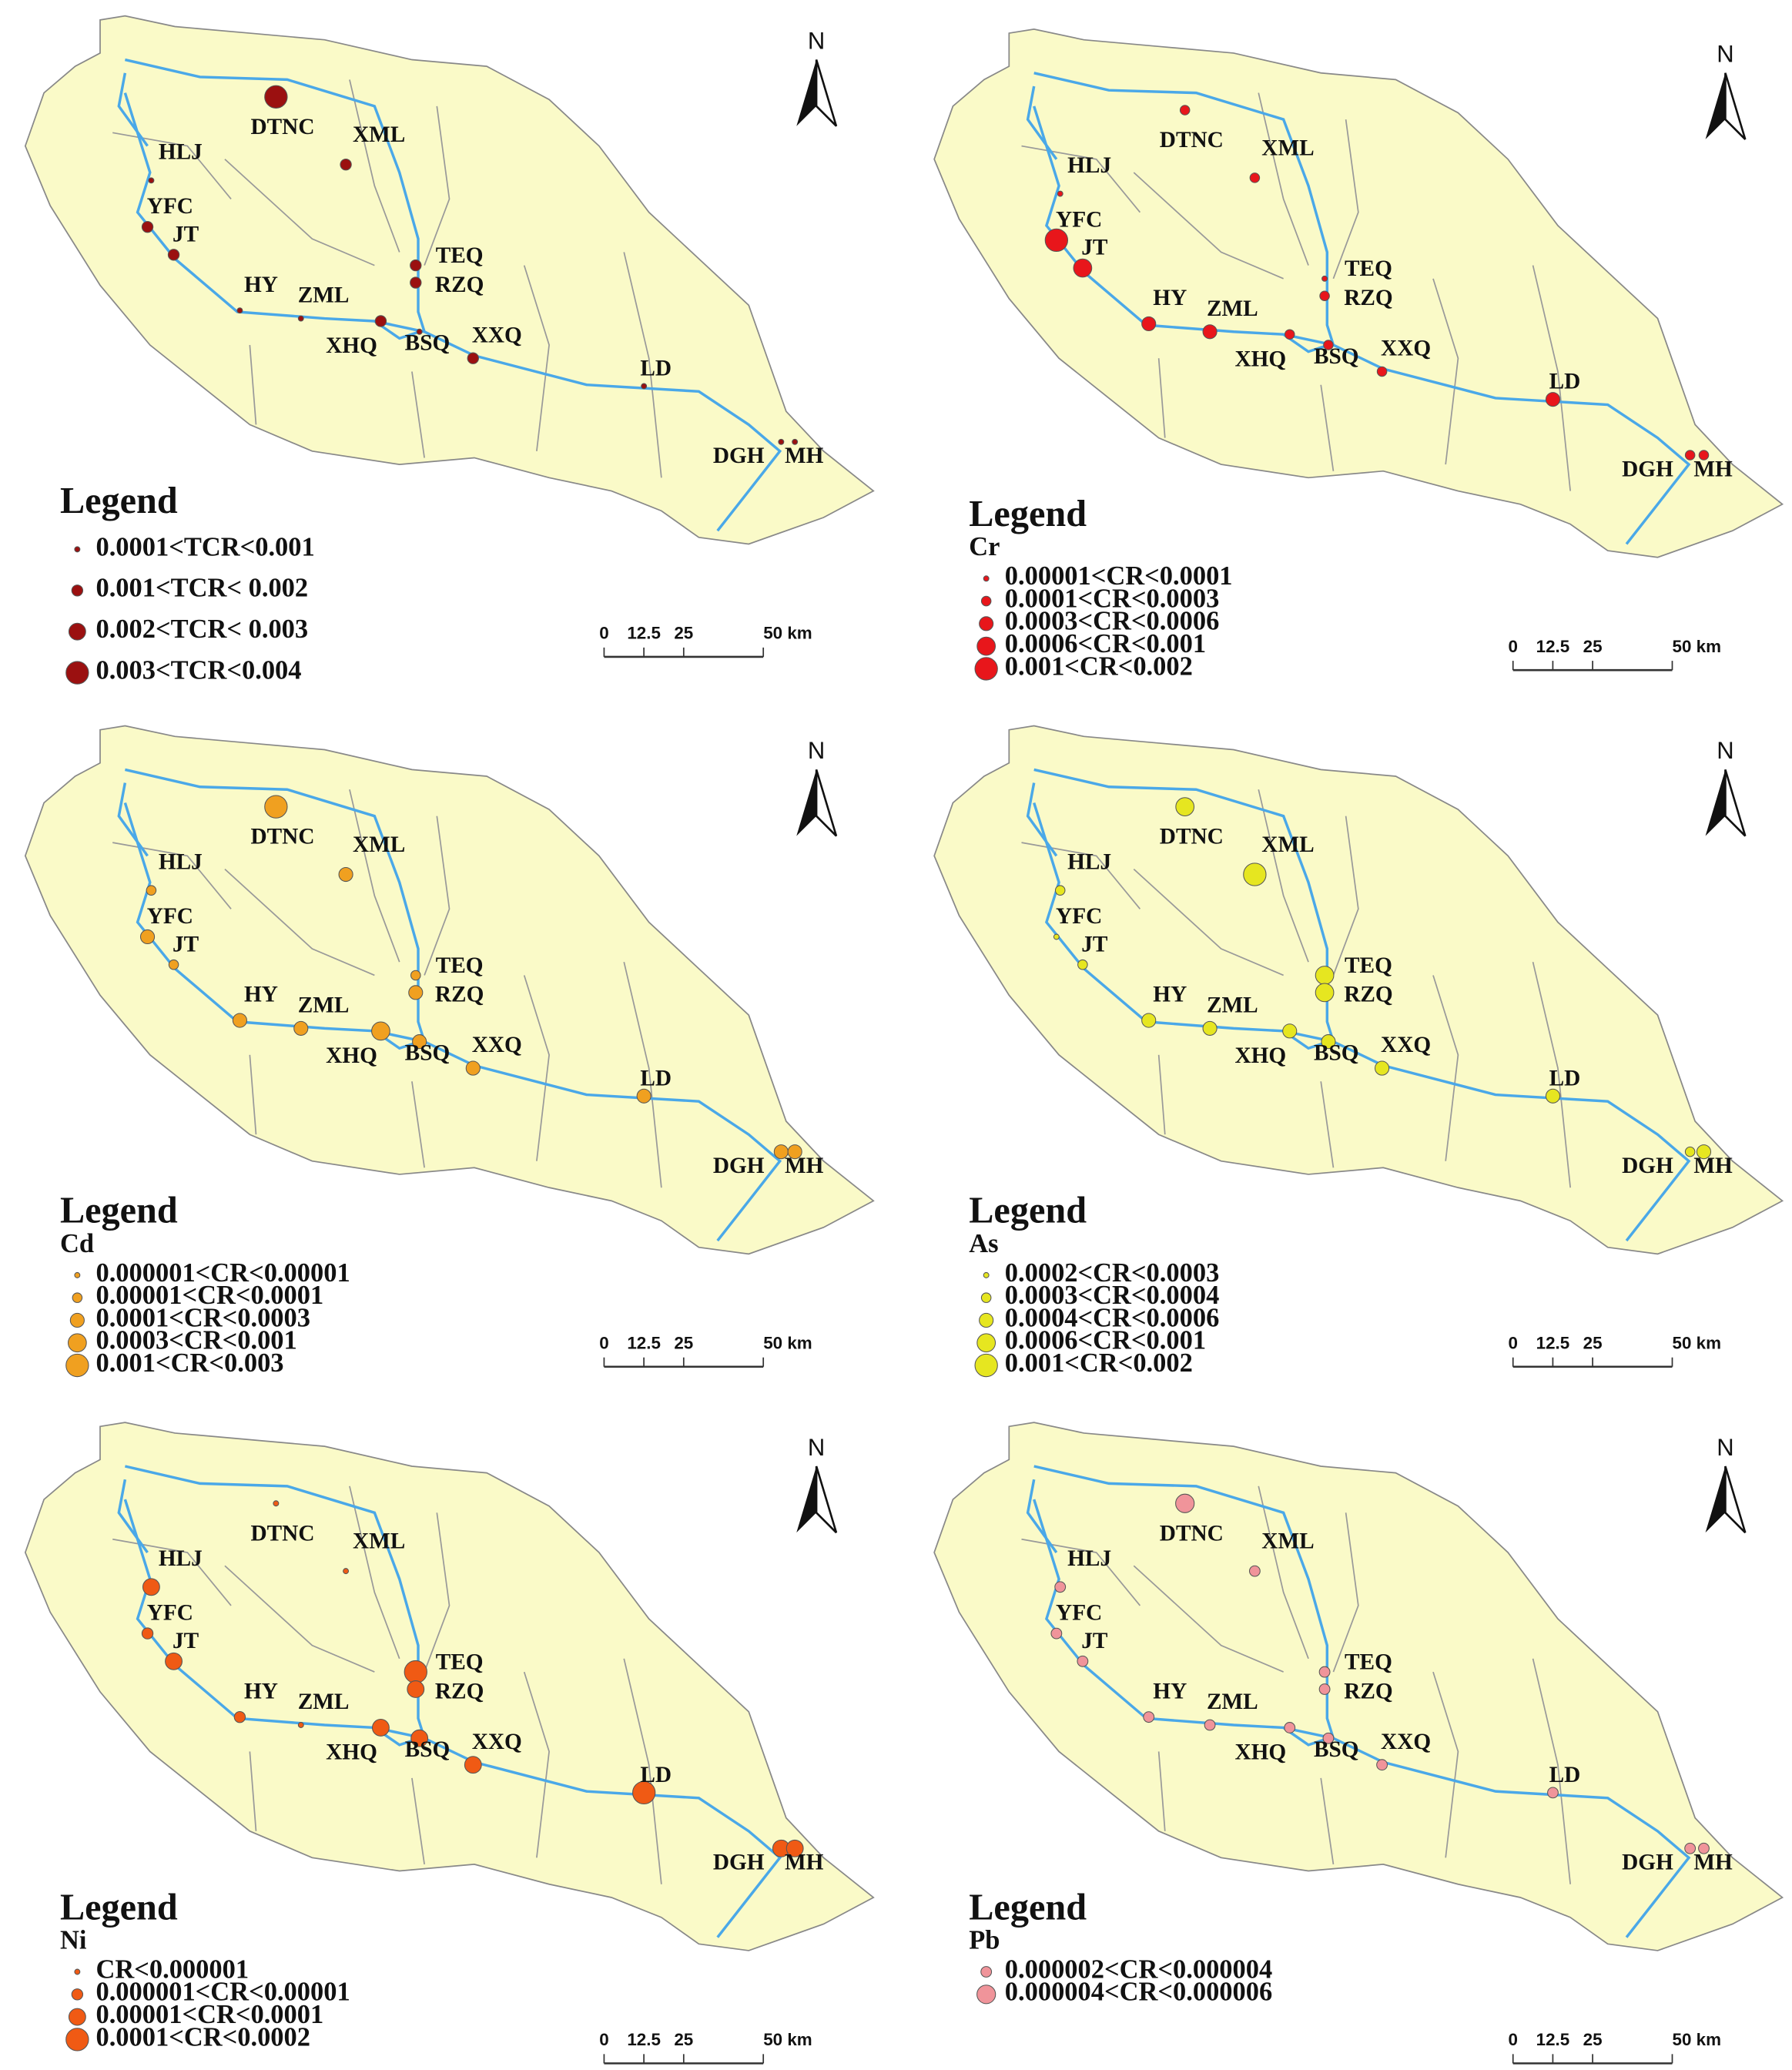 This screenshot has width=1792, height=2070. Describe the element at coordinates (195, 1340) in the screenshot. I see `legend-entry: 0.0003<CR<0.001` at that location.